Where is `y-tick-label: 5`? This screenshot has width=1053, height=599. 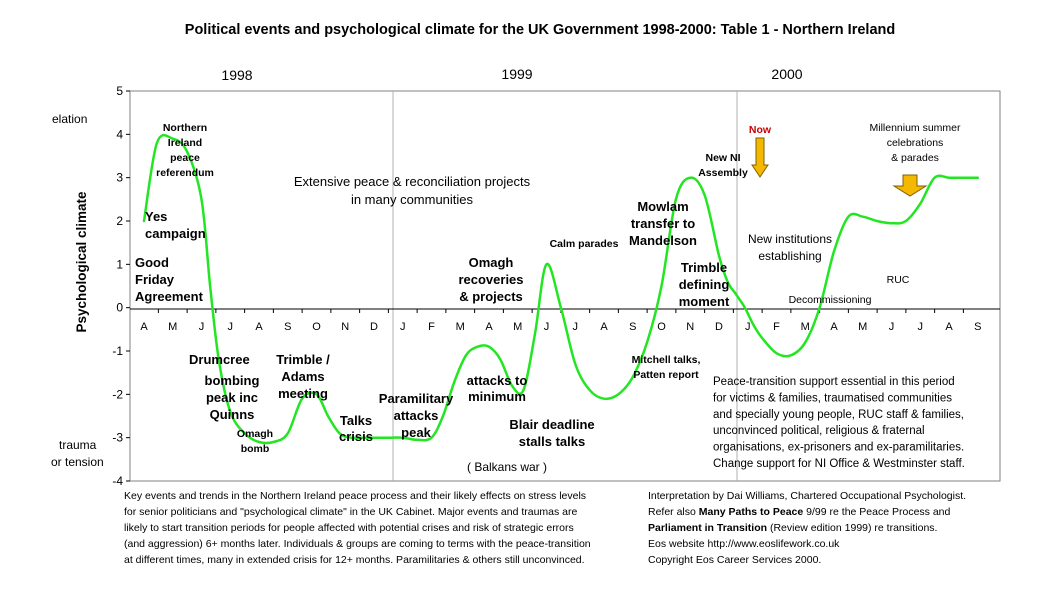
y-tick-label: 5 is located at coordinates (119, 91).